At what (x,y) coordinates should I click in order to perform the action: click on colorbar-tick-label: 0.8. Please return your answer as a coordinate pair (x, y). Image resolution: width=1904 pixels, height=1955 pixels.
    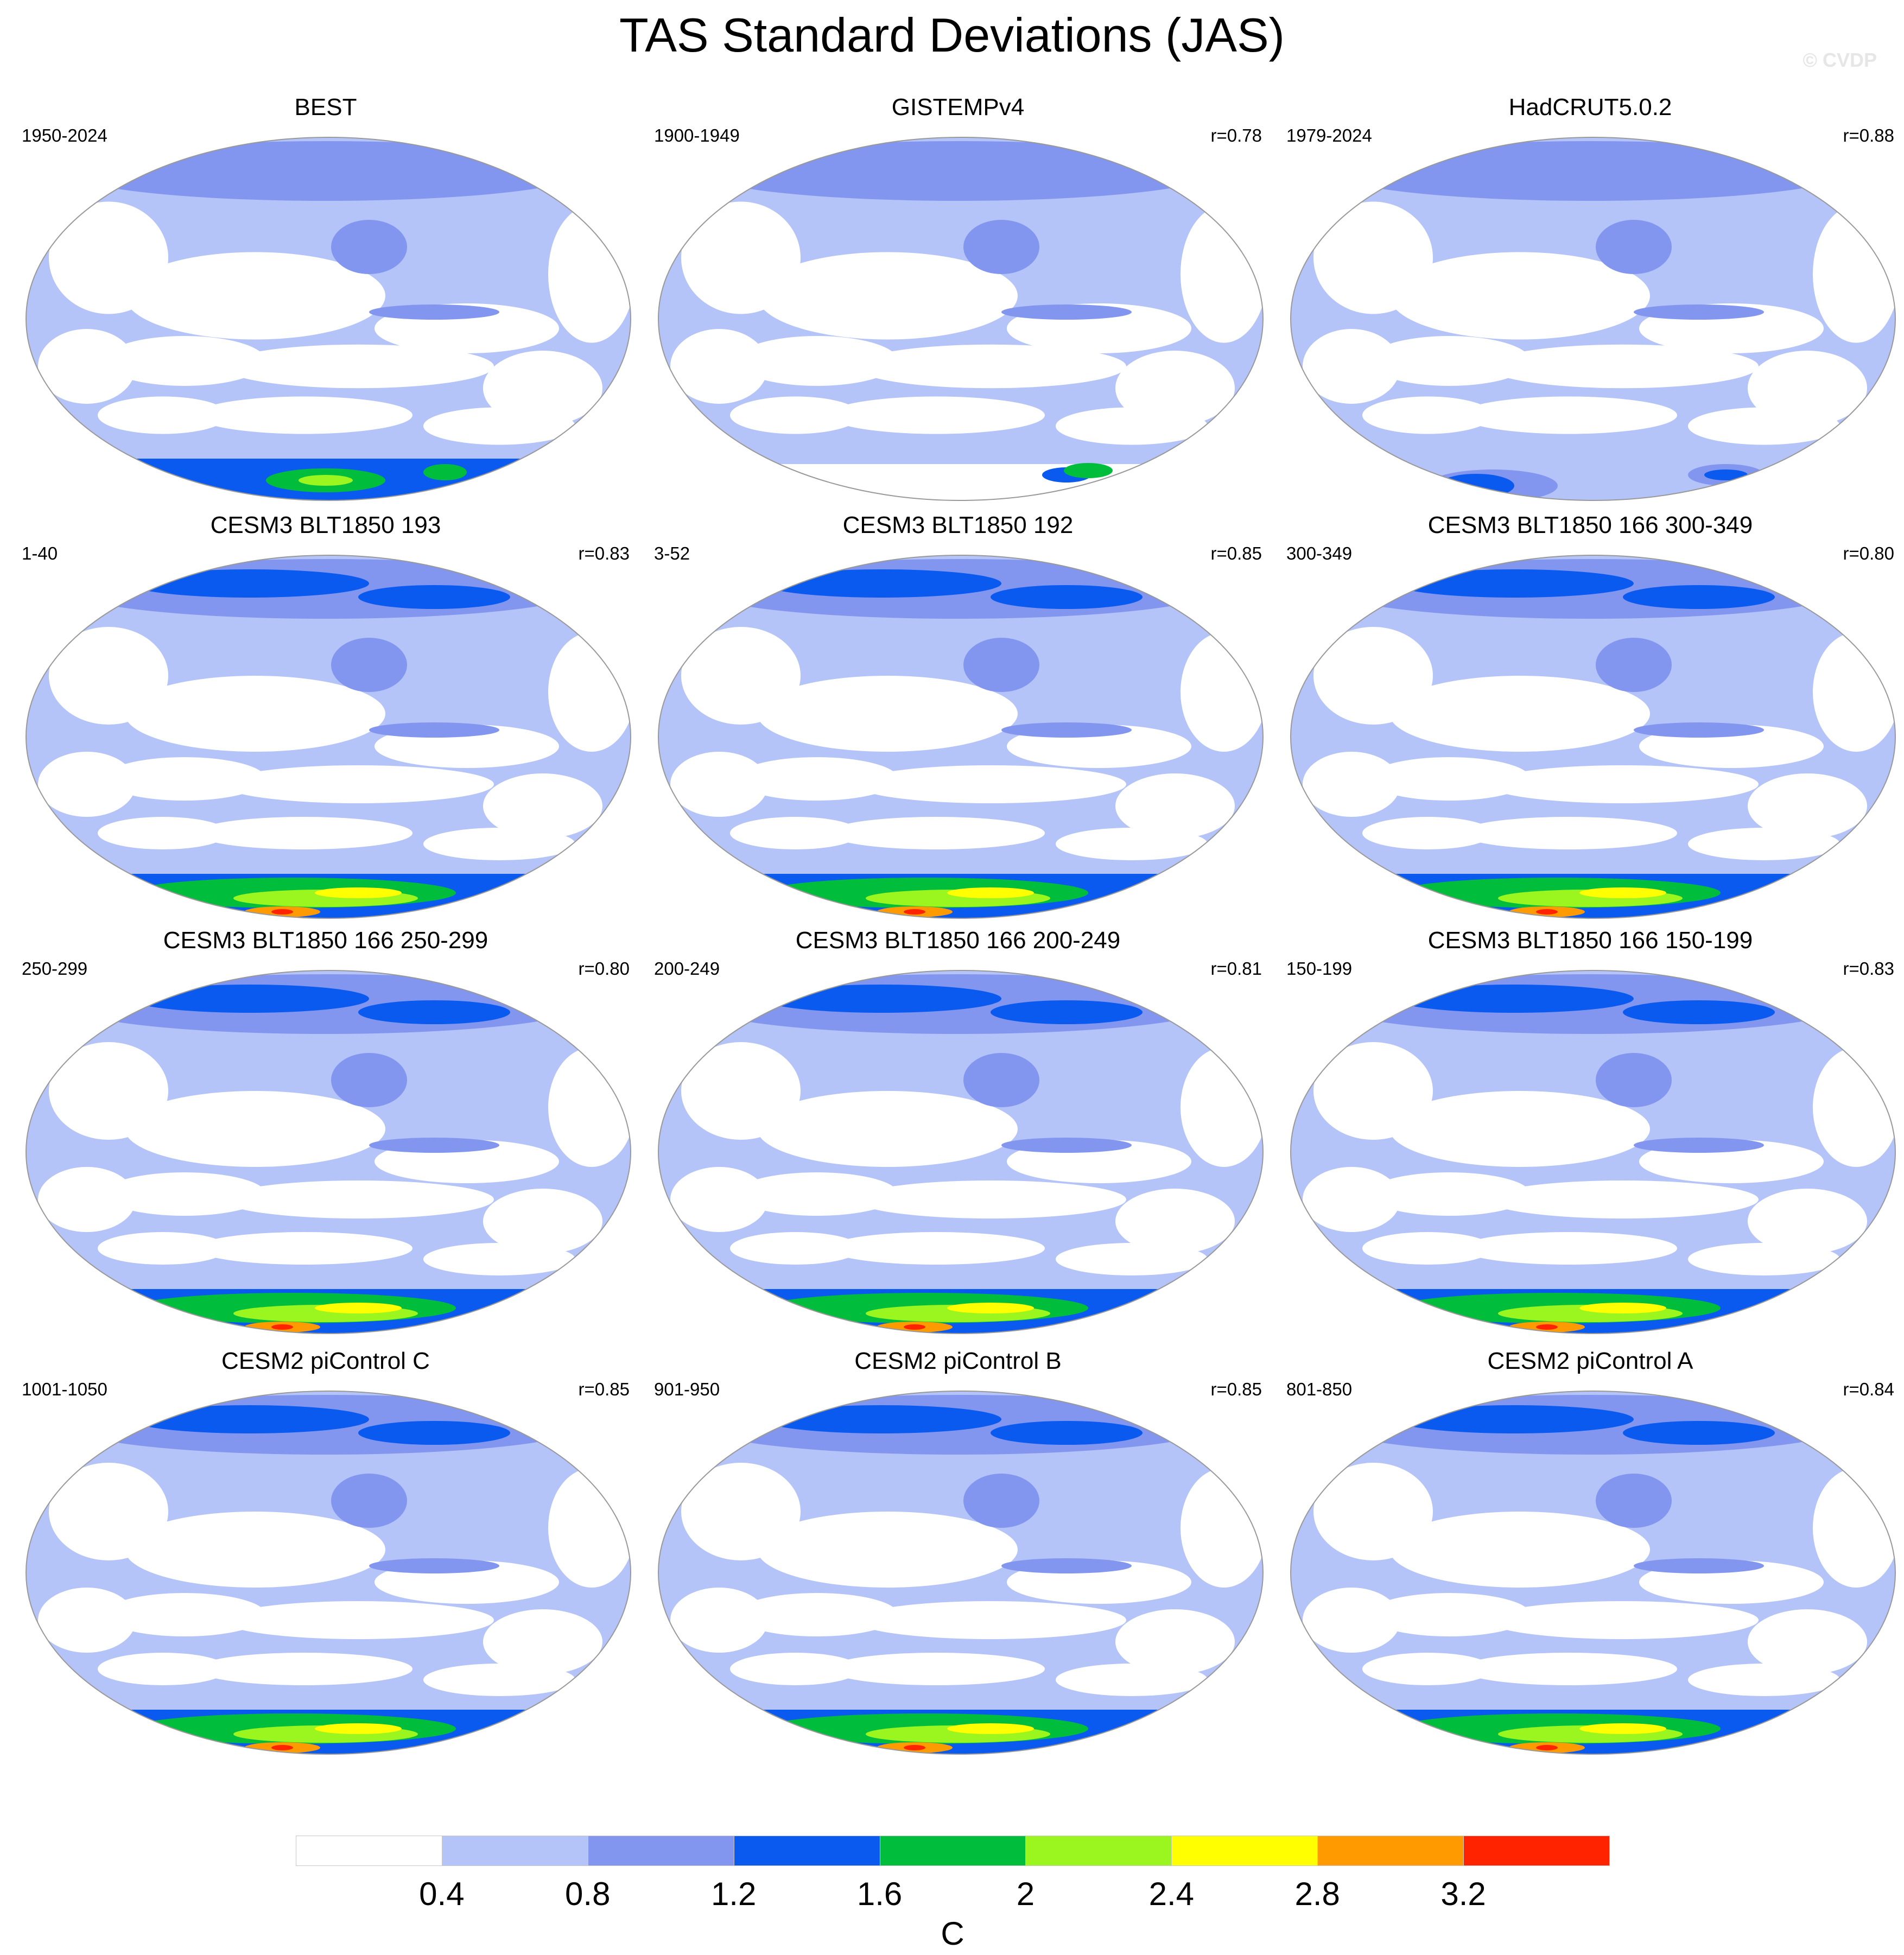
    Looking at the image, I should click on (588, 1894).